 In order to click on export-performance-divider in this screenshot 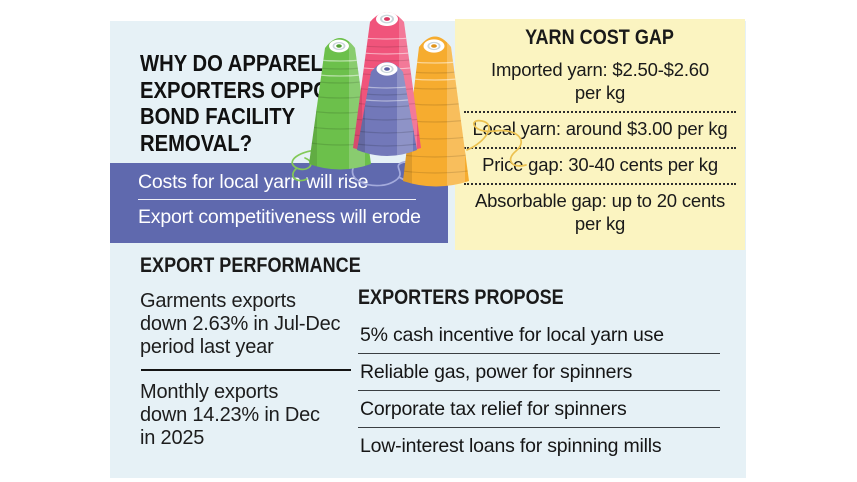, I will do `click(246, 369)`.